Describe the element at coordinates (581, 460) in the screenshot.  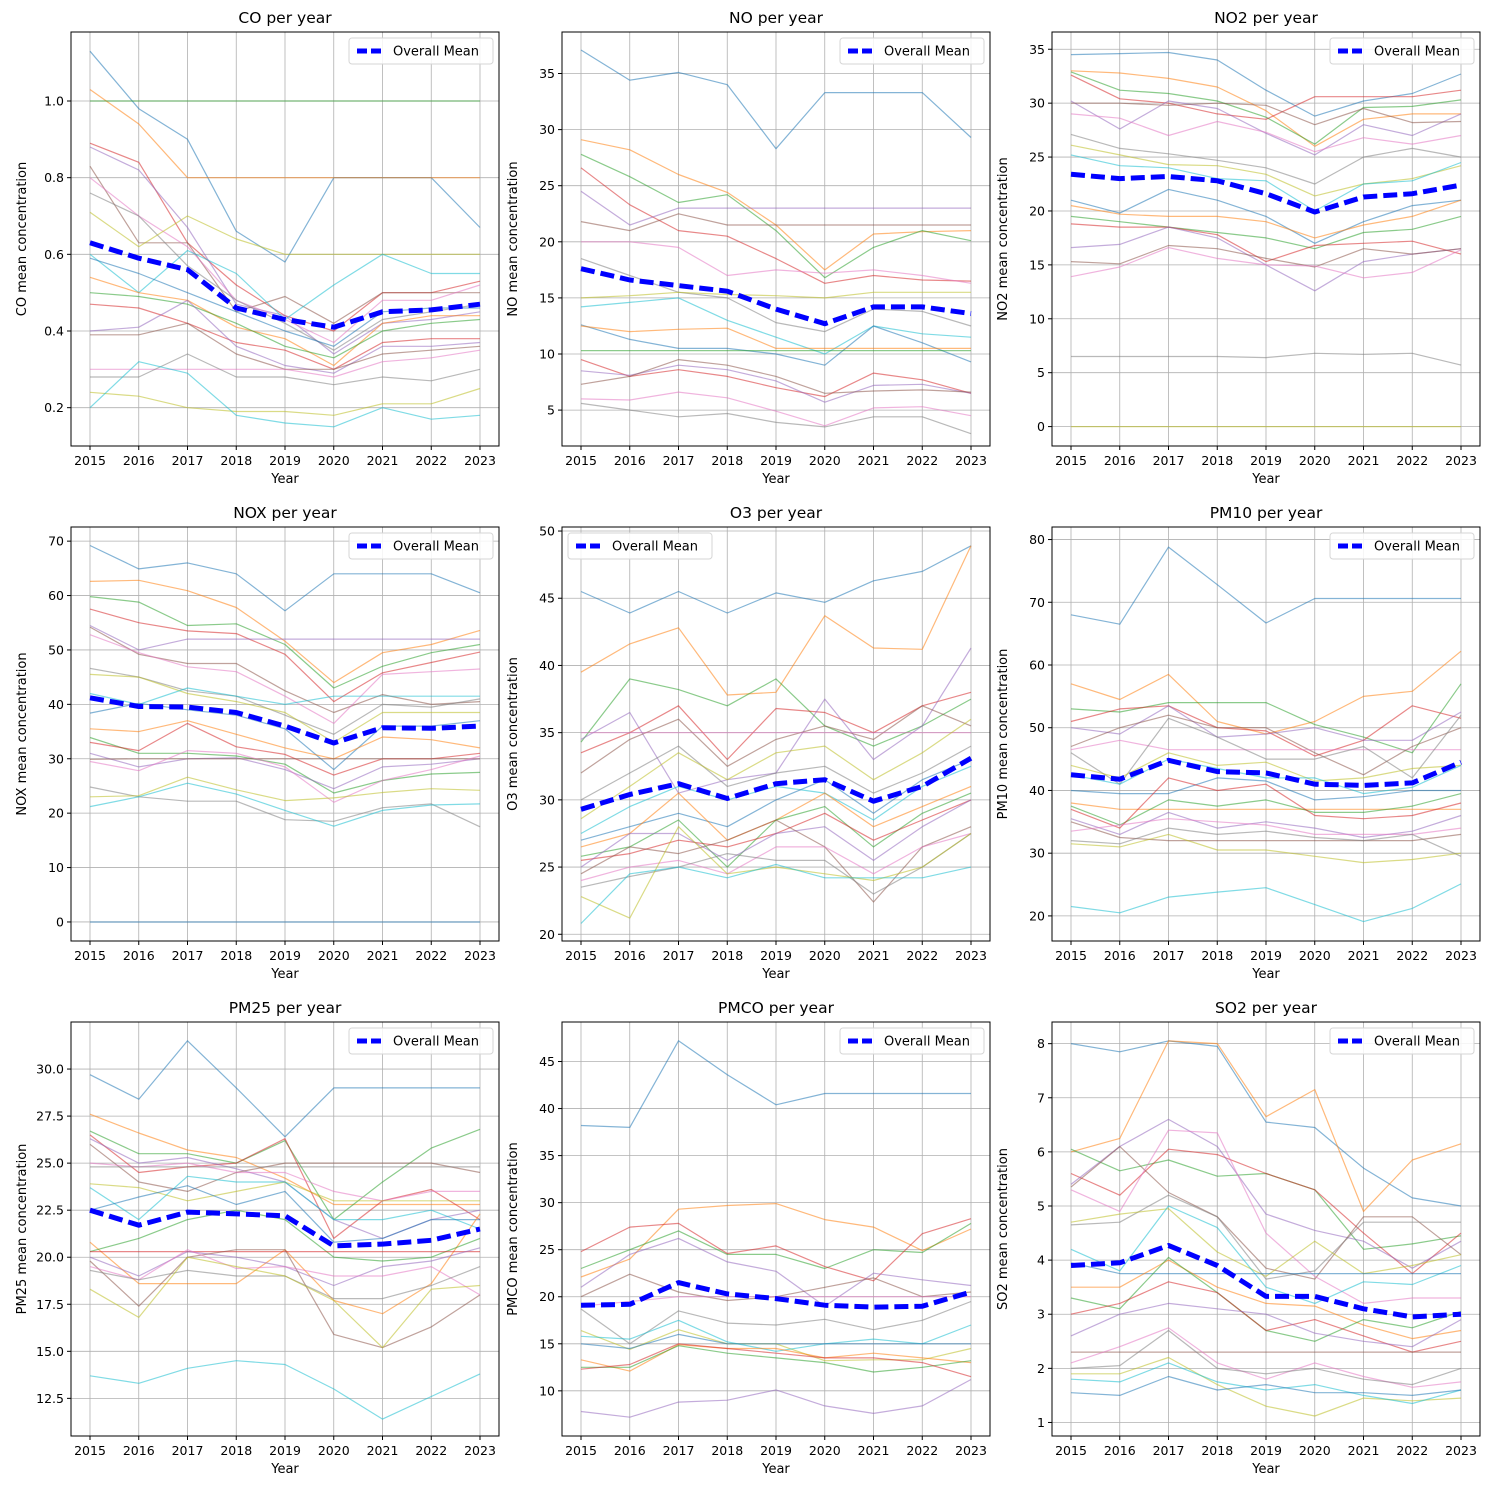
I see `chart-1-xtick-label-0: 2015` at that location.